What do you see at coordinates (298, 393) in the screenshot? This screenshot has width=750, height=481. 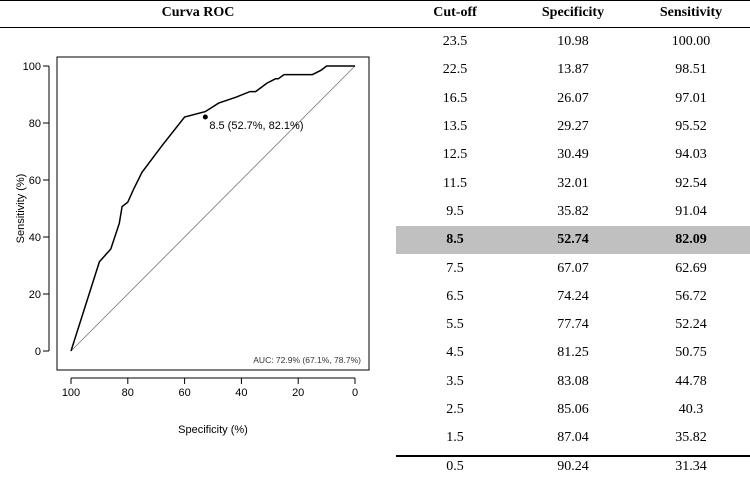 I see `x-tick-label: 20` at bounding box center [298, 393].